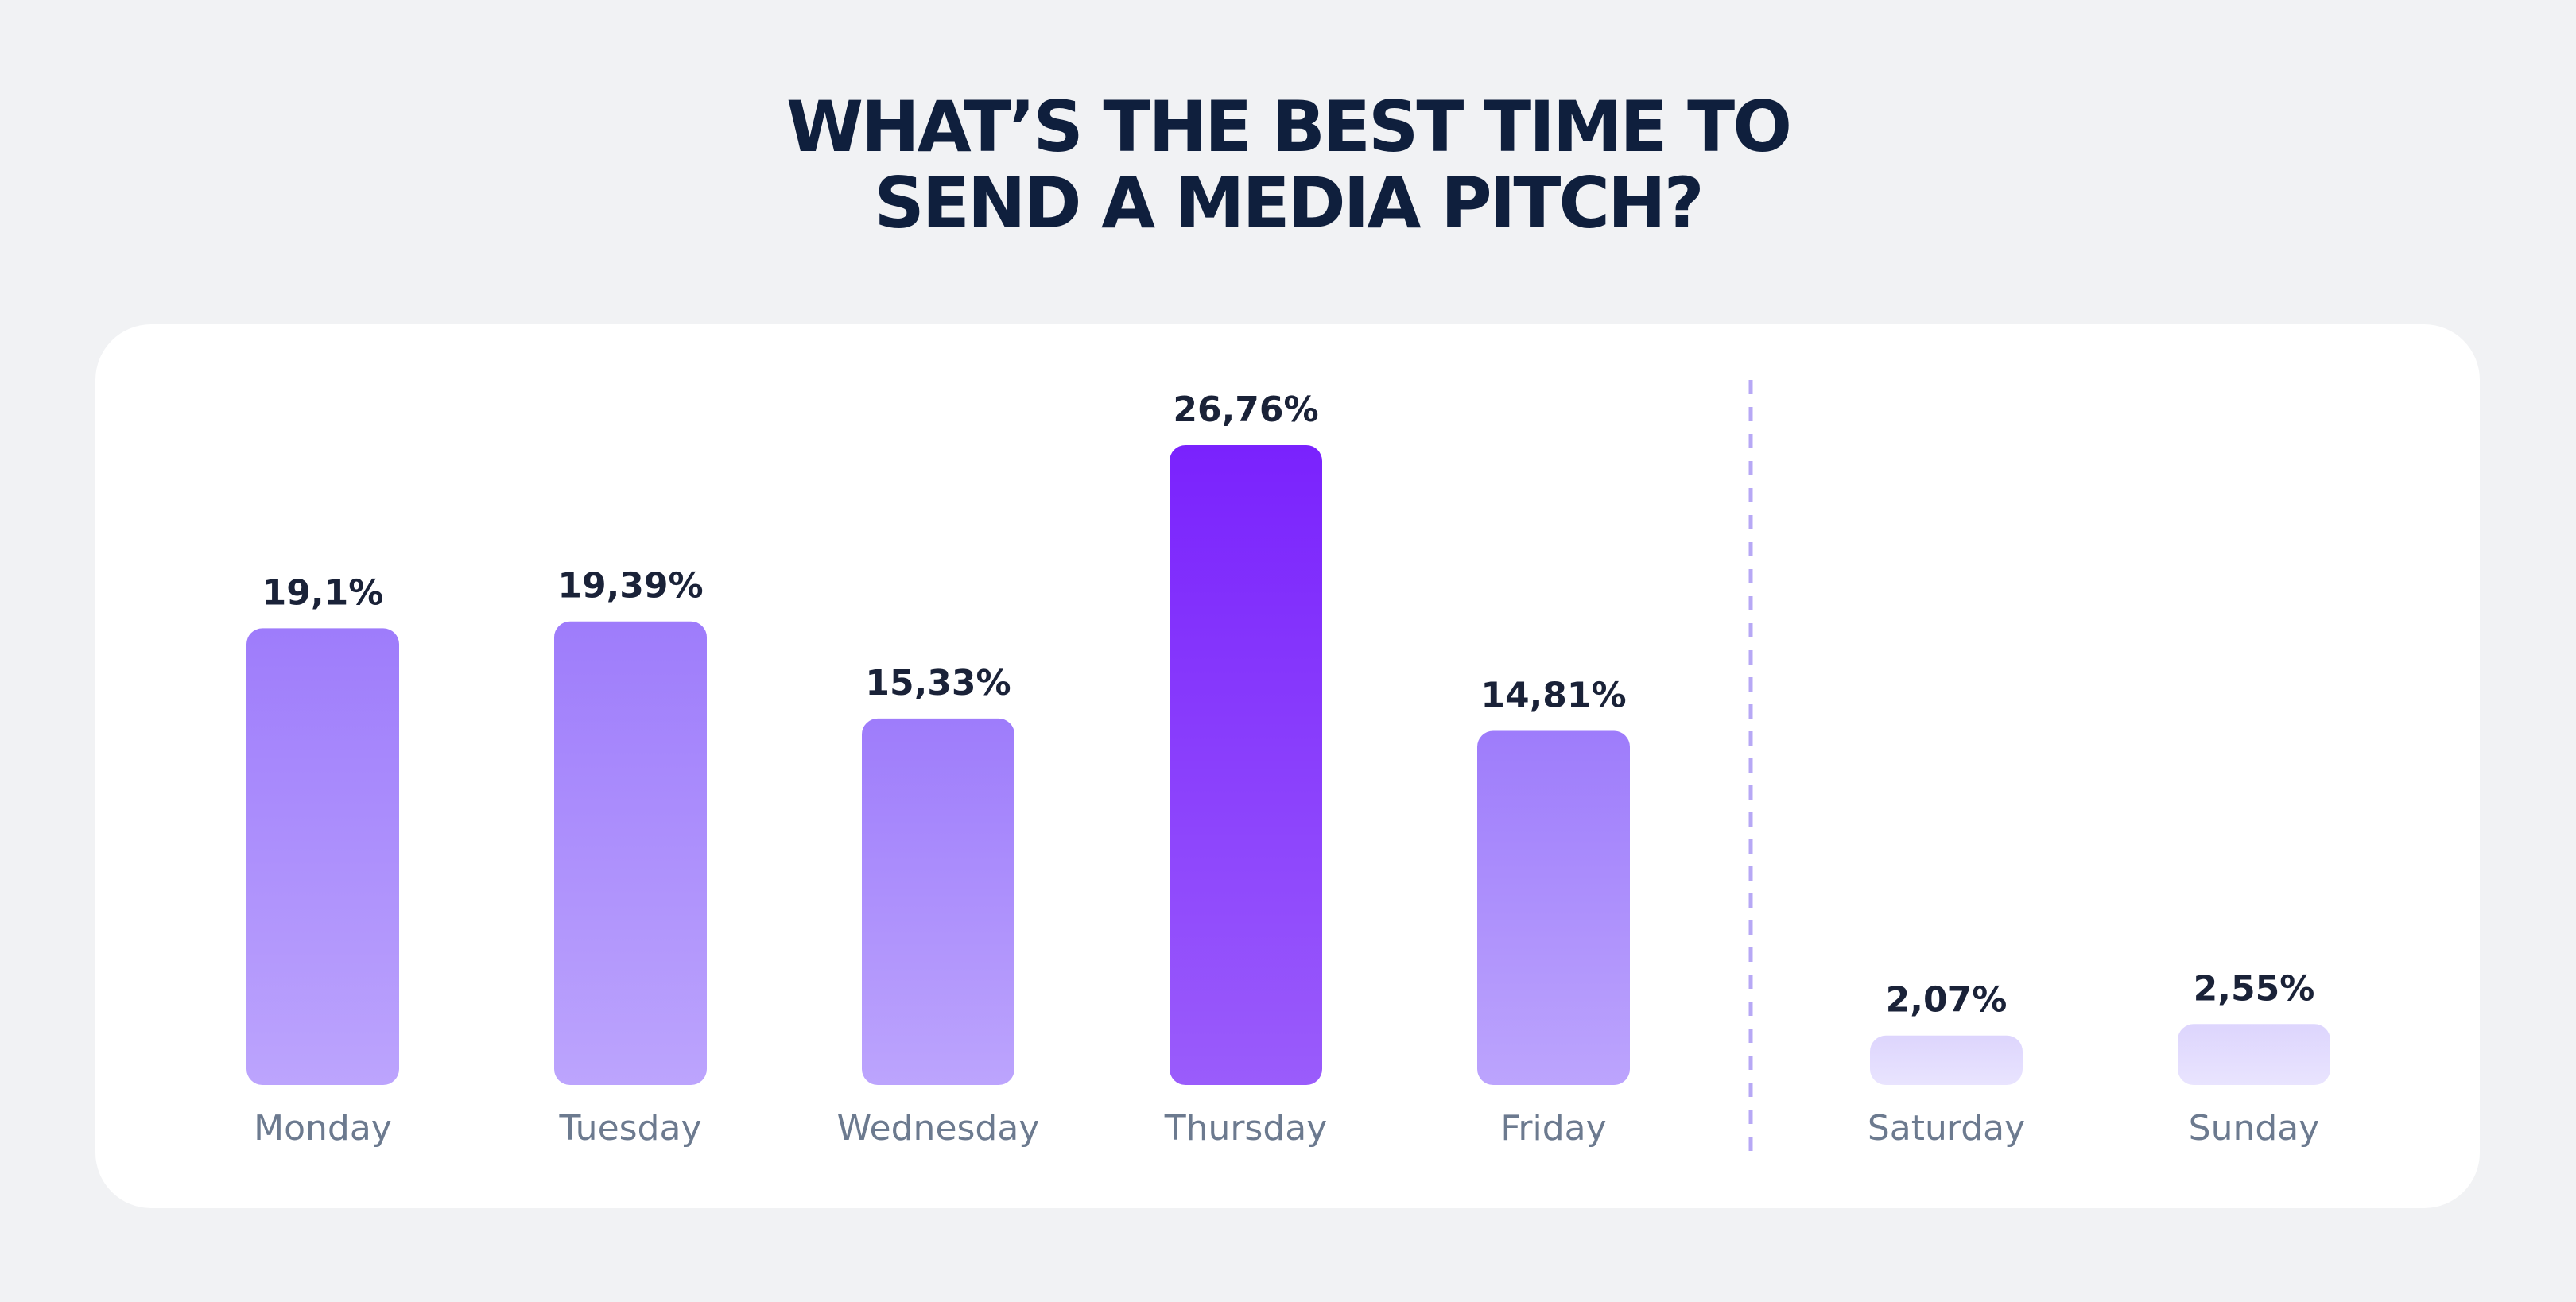 The width and height of the screenshot is (2576, 1302). I want to click on bar-wednesday, so click(938, 901).